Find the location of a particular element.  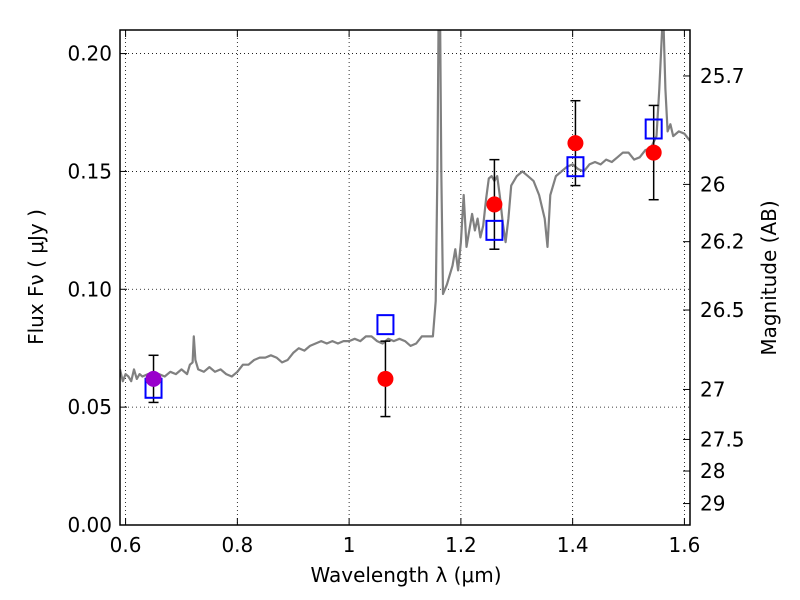

right-tick-label: 26.2 is located at coordinates (722, 242).